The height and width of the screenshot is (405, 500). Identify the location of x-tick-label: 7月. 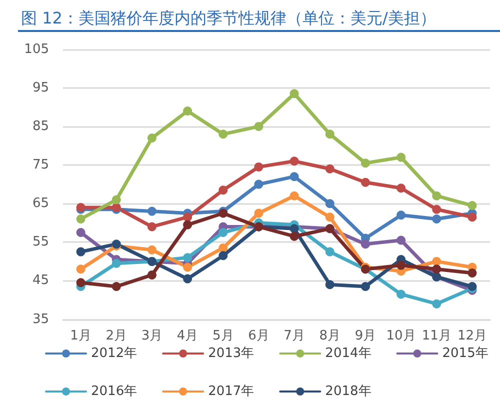
(294, 336).